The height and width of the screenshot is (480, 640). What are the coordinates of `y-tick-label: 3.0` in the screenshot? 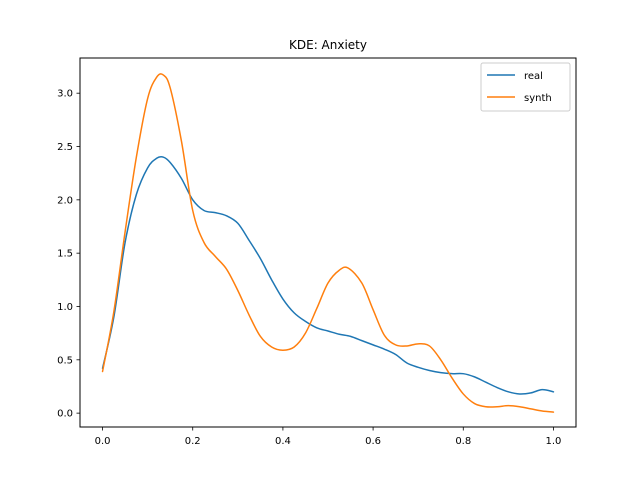 It's located at (65, 94).